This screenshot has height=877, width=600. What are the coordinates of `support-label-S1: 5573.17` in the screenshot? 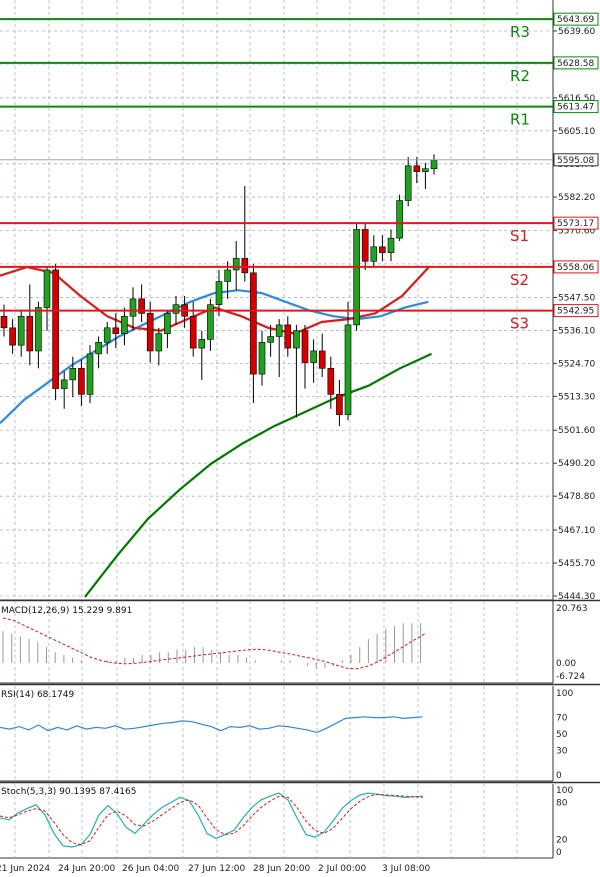 It's located at (575, 224).